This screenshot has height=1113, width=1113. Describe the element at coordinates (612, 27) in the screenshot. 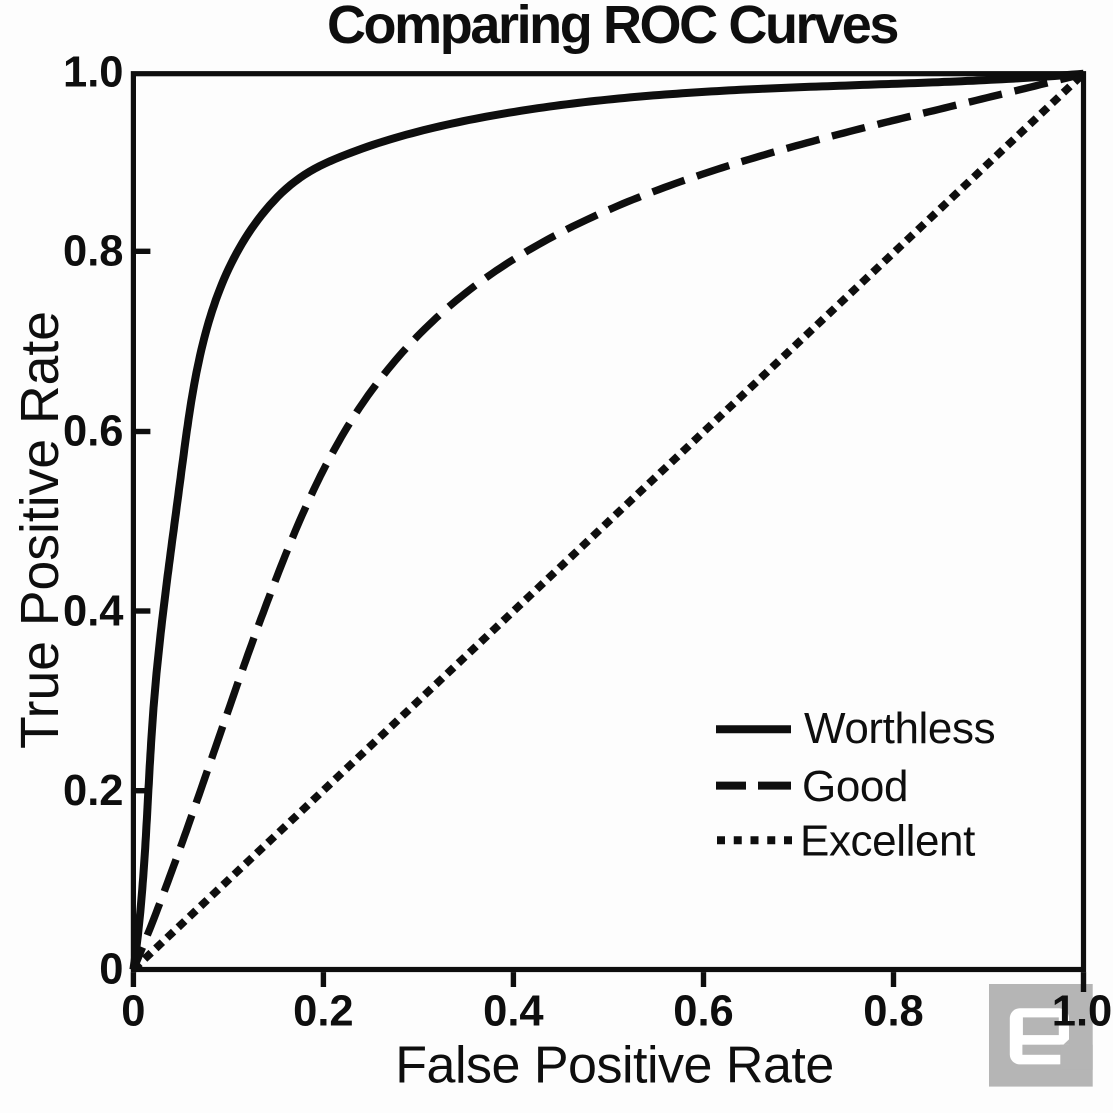

I see `svg-text: Comparing ROC Curves` at that location.